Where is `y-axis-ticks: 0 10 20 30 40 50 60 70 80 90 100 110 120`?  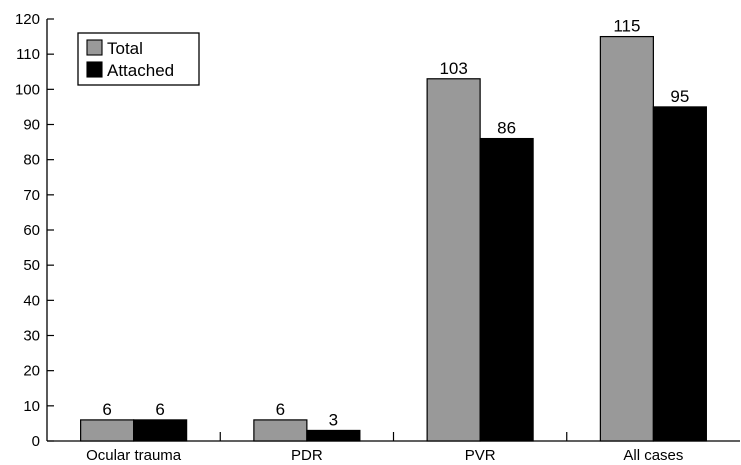 y-axis-ticks: 0 10 20 30 40 50 60 70 80 90 100 110 120 is located at coordinates (34, 230).